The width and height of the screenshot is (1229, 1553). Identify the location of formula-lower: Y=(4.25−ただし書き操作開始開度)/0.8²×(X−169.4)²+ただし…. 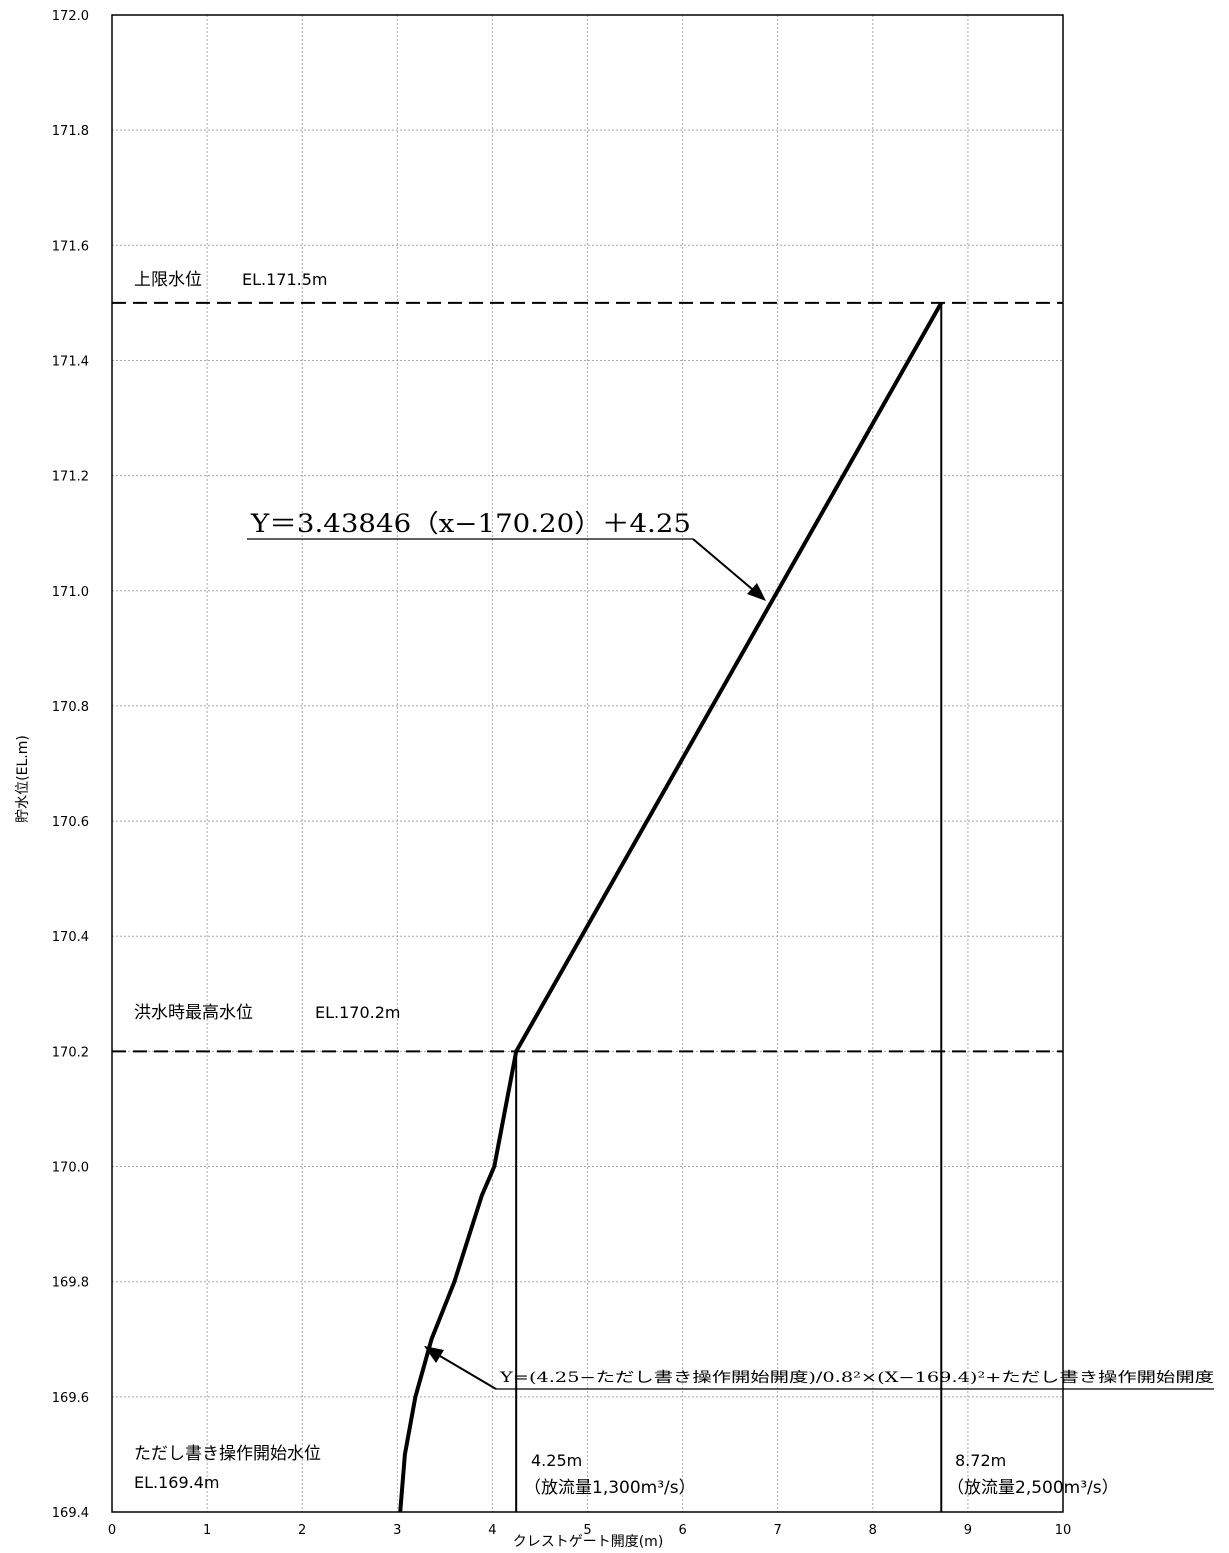
(856, 1378).